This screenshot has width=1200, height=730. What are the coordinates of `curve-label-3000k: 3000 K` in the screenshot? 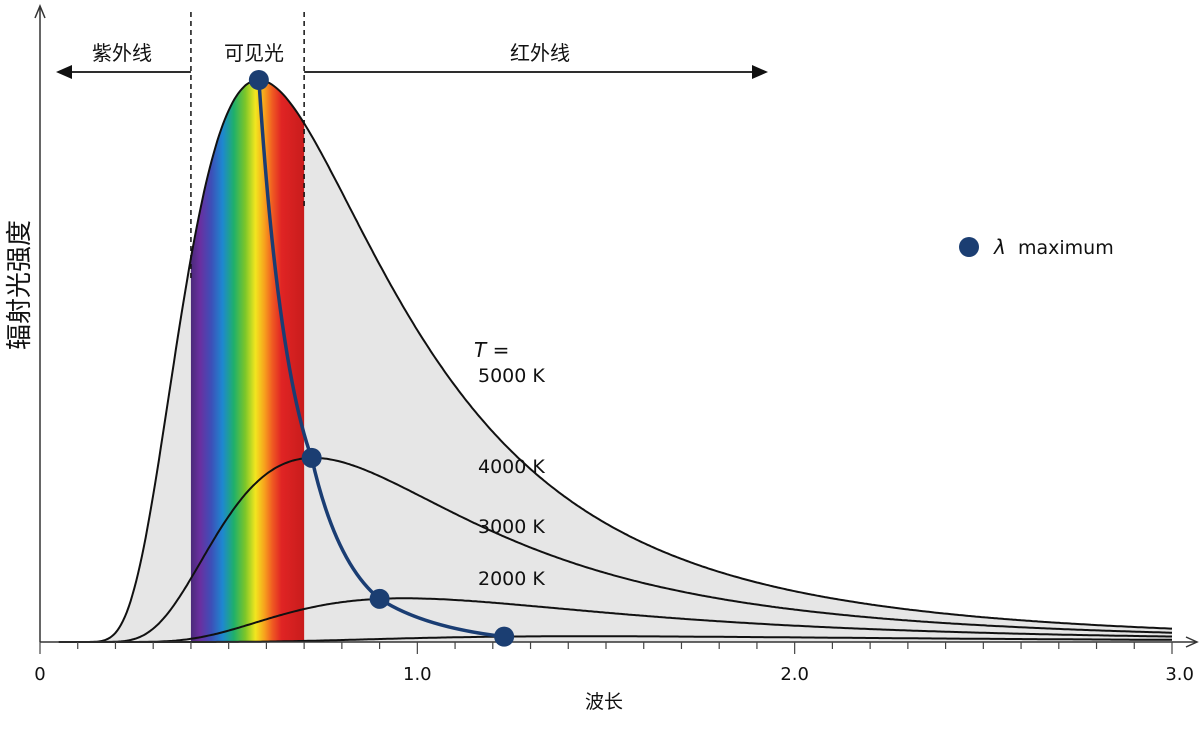 It's located at (511, 527).